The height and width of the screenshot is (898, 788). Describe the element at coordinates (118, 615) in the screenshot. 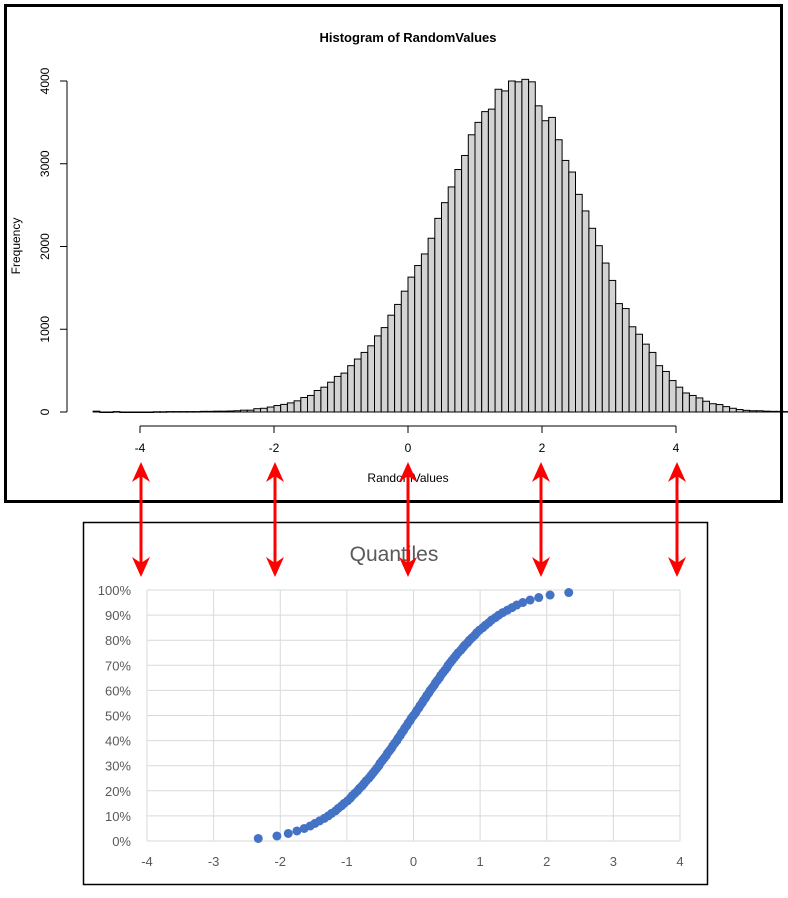

I see `y-tick-label: 90%` at that location.